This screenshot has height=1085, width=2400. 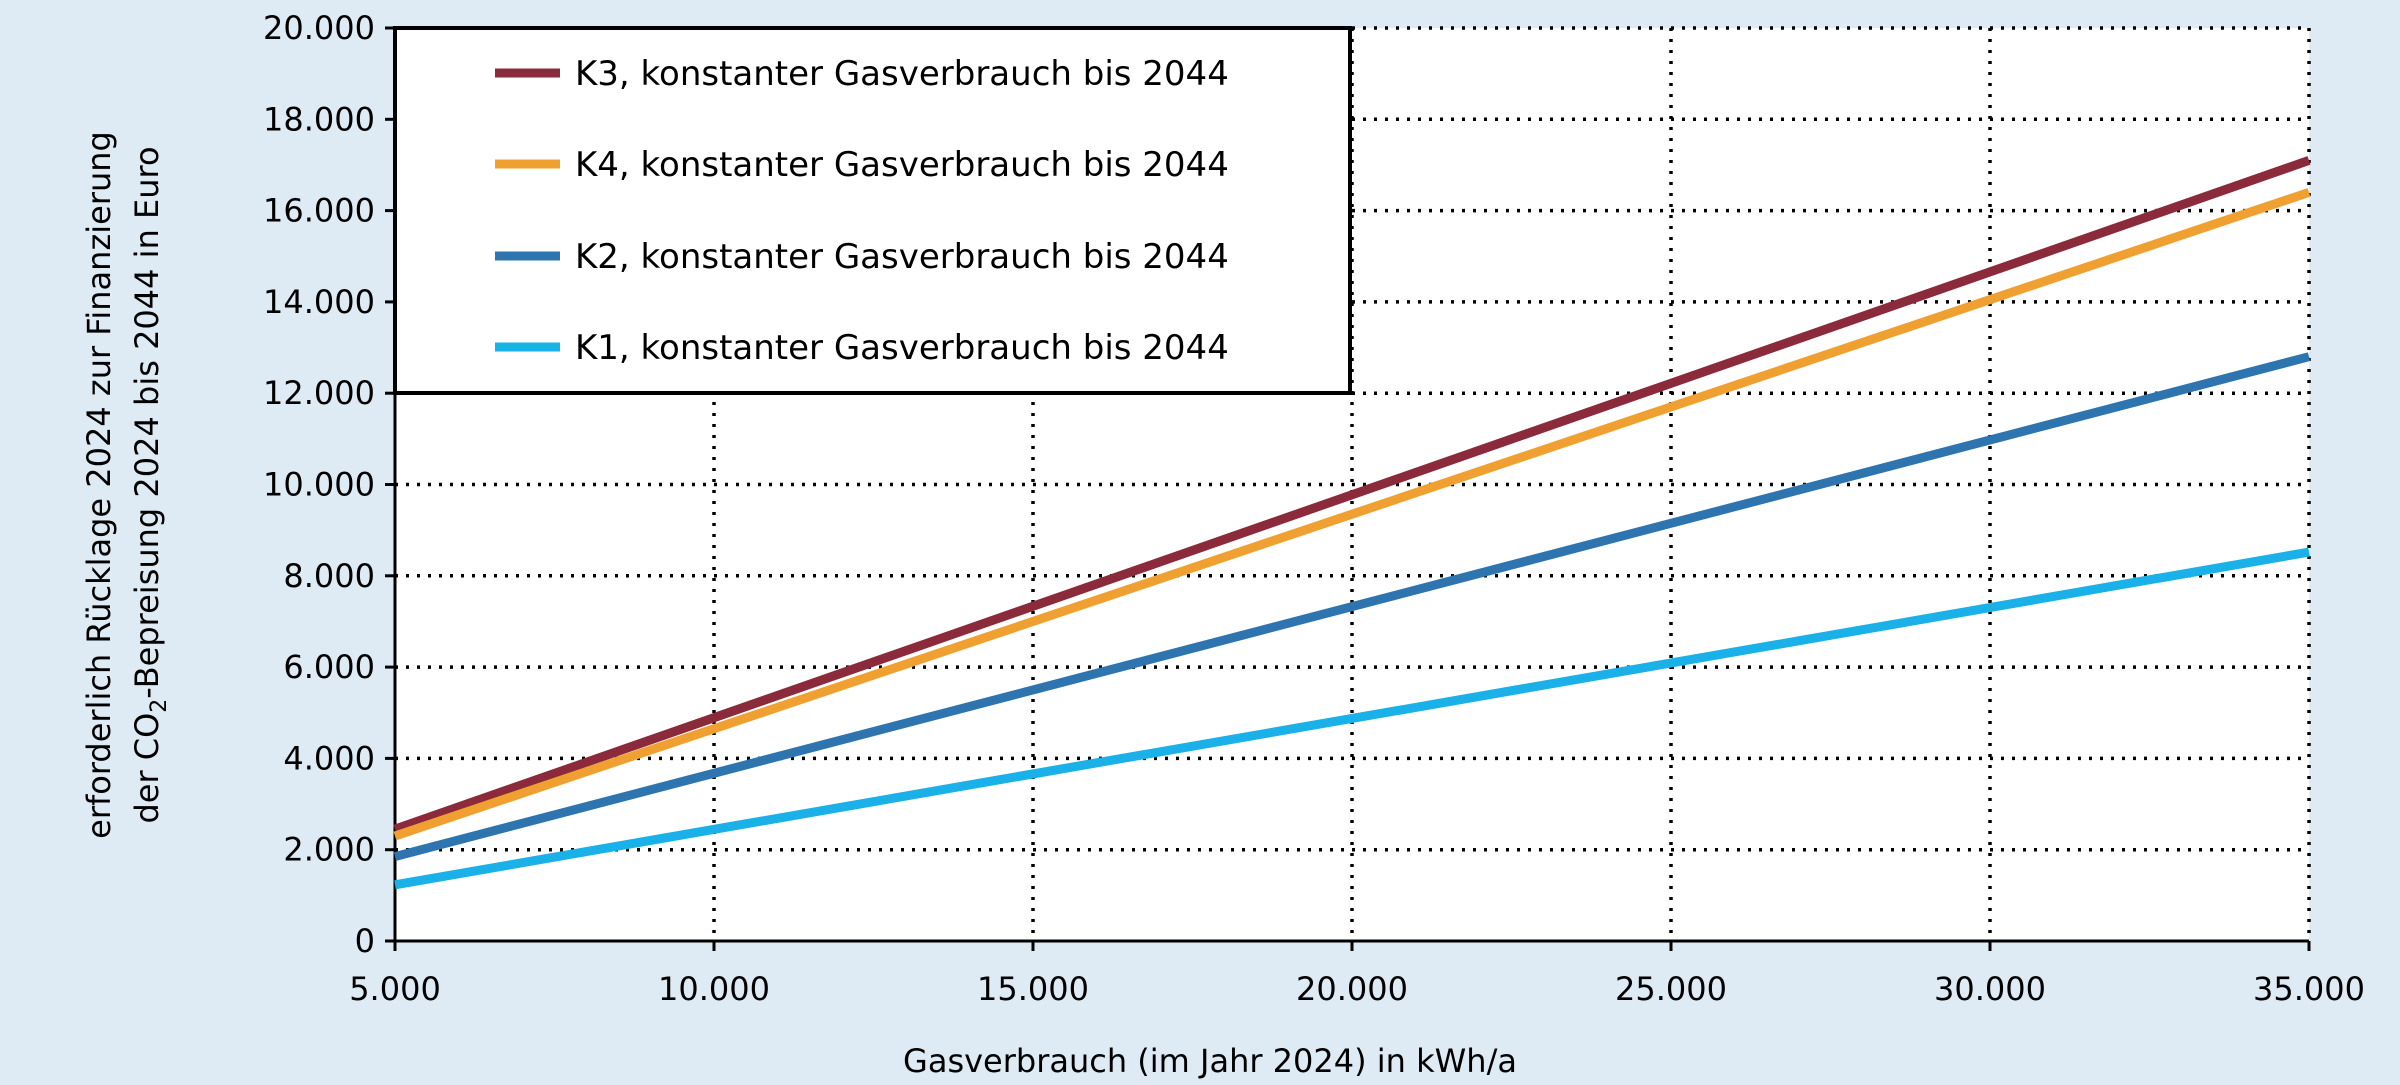 I want to click on x-tick-label: 20.000, so click(x=1352, y=989).